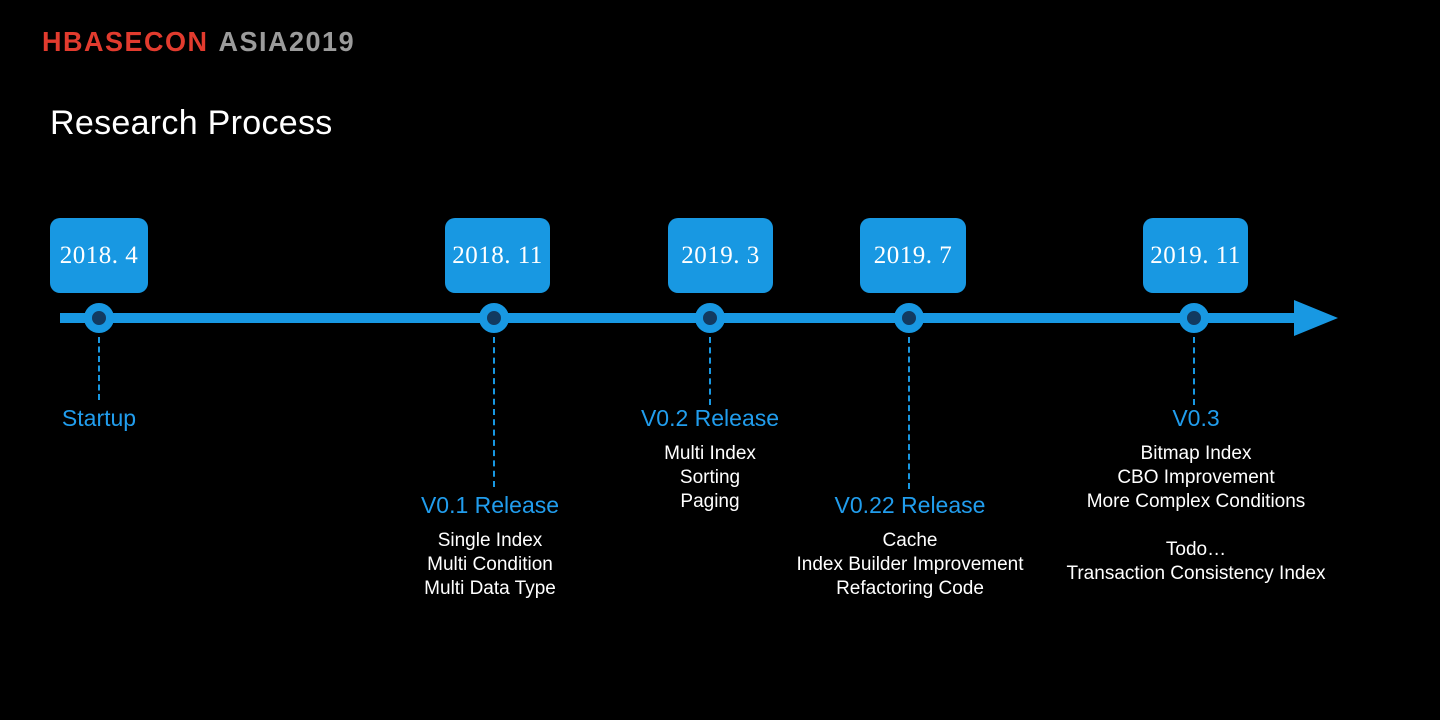  What do you see at coordinates (710, 453) in the screenshot?
I see `milestone-item: Multi Index` at bounding box center [710, 453].